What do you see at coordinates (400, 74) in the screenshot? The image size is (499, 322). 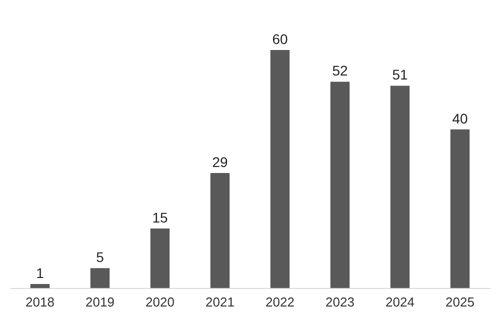 I see `data-label: 51` at bounding box center [400, 74].